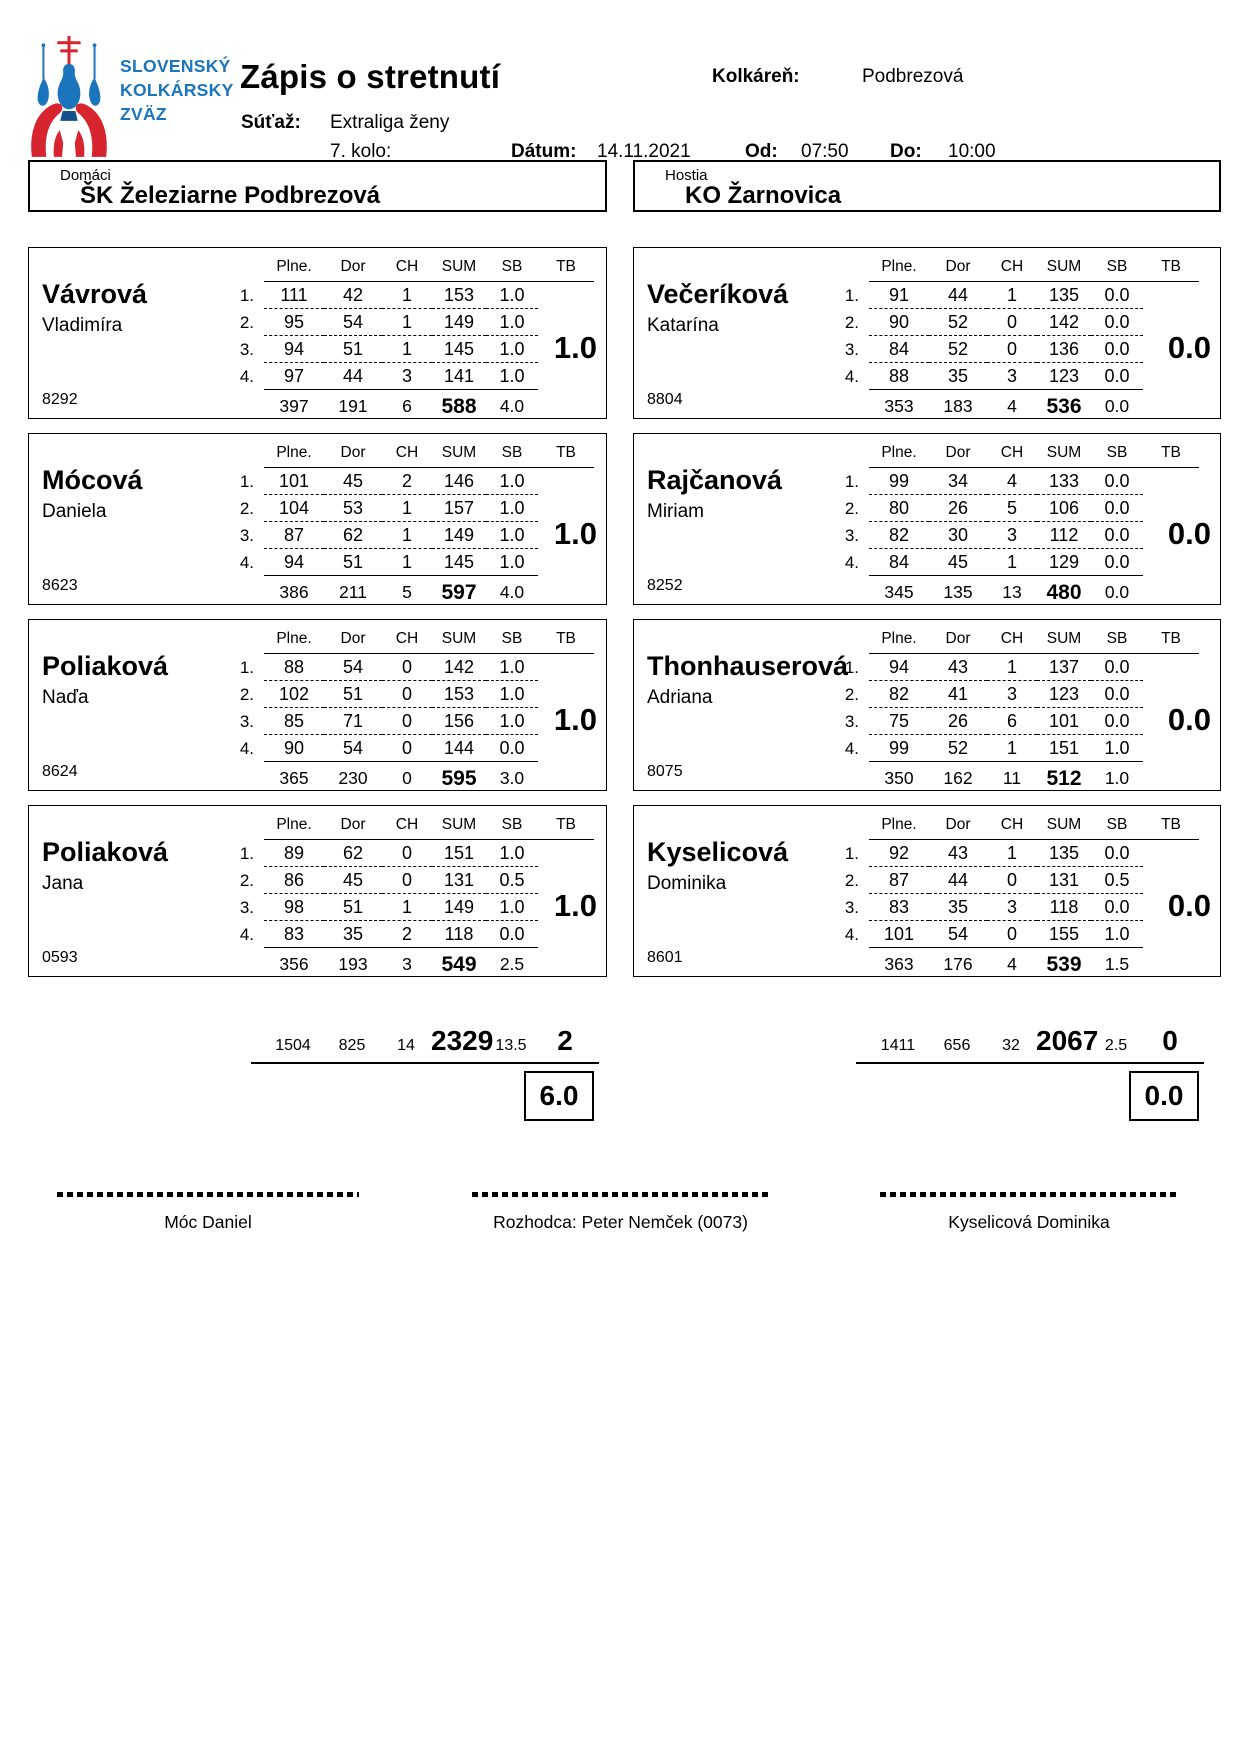 The image size is (1240, 1754). What do you see at coordinates (143, 113) in the screenshot?
I see `org-name-line-3: ZVÄZ` at bounding box center [143, 113].